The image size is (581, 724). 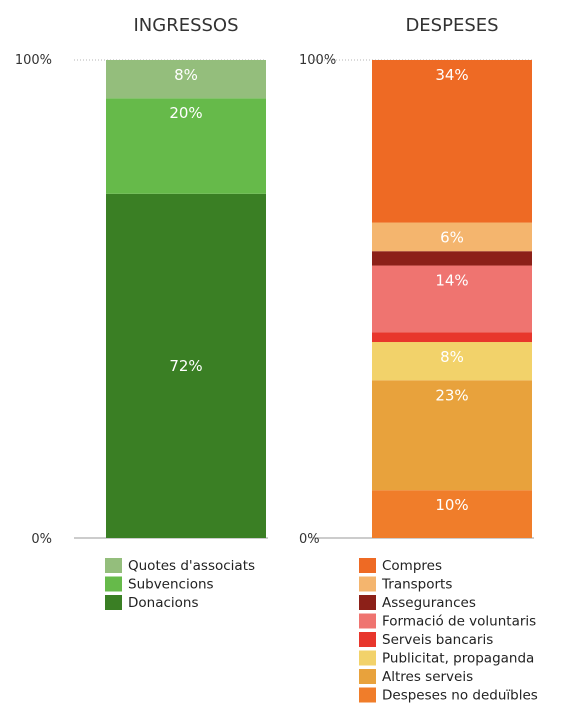 What do you see at coordinates (452, 258) in the screenshot?
I see `bar-segment-assegurances` at bounding box center [452, 258].